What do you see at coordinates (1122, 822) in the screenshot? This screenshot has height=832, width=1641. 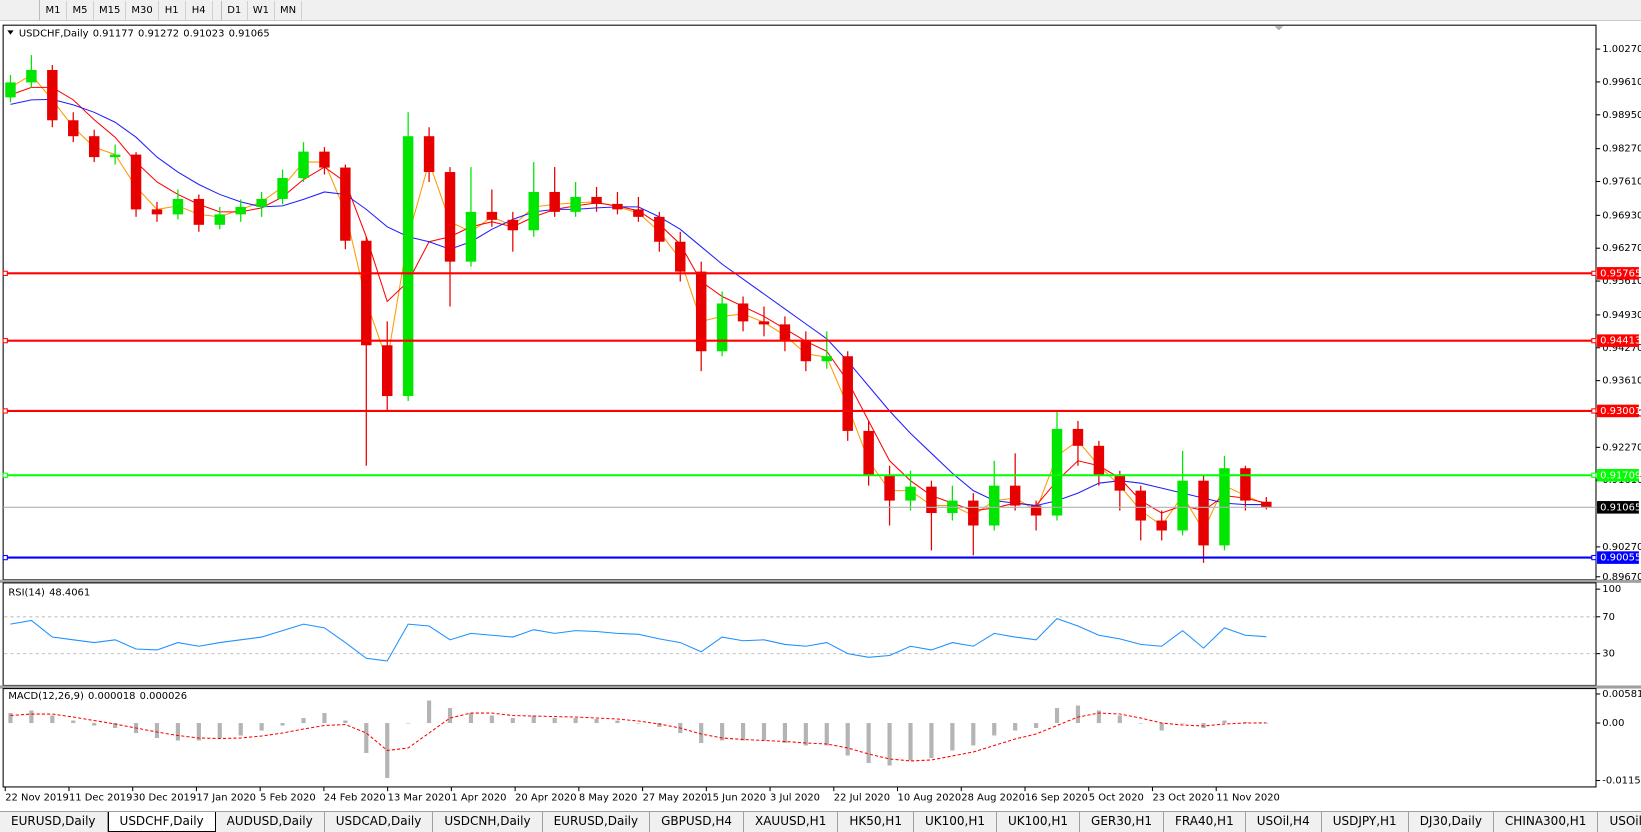 I see `chart-tab: GER30,H1` at bounding box center [1122, 822].